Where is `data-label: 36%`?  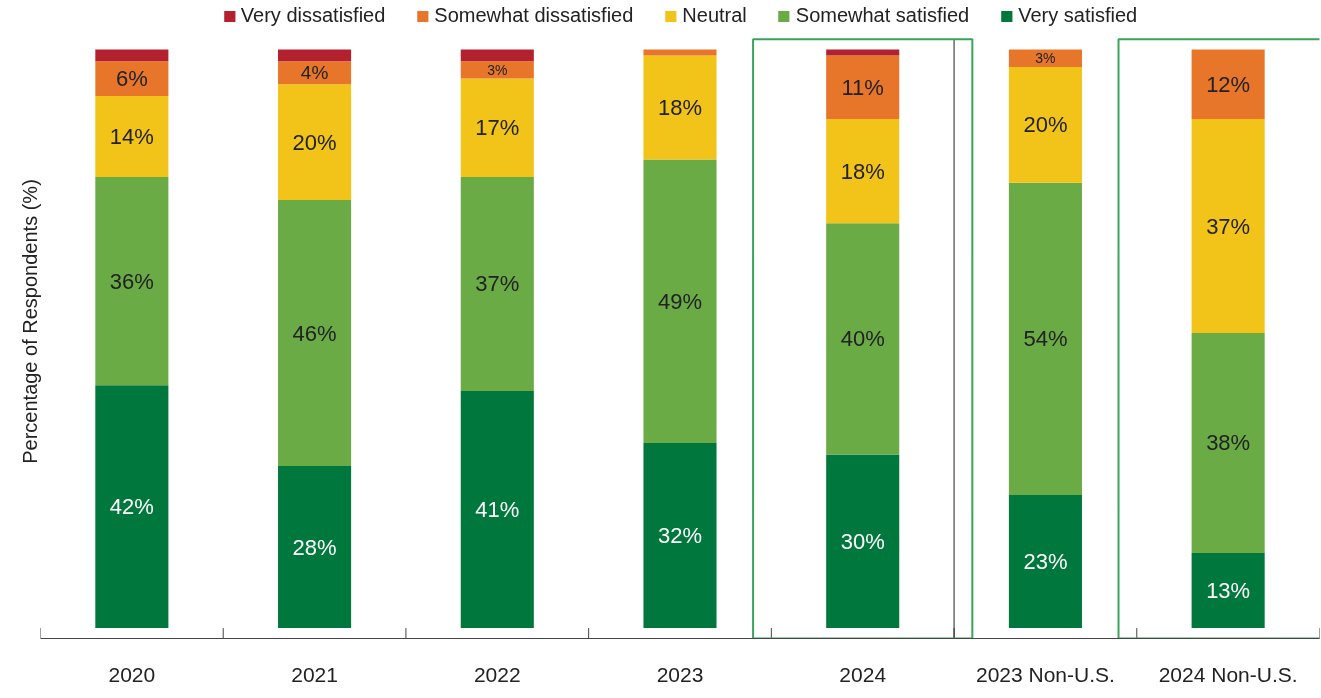 data-label: 36% is located at coordinates (131, 281).